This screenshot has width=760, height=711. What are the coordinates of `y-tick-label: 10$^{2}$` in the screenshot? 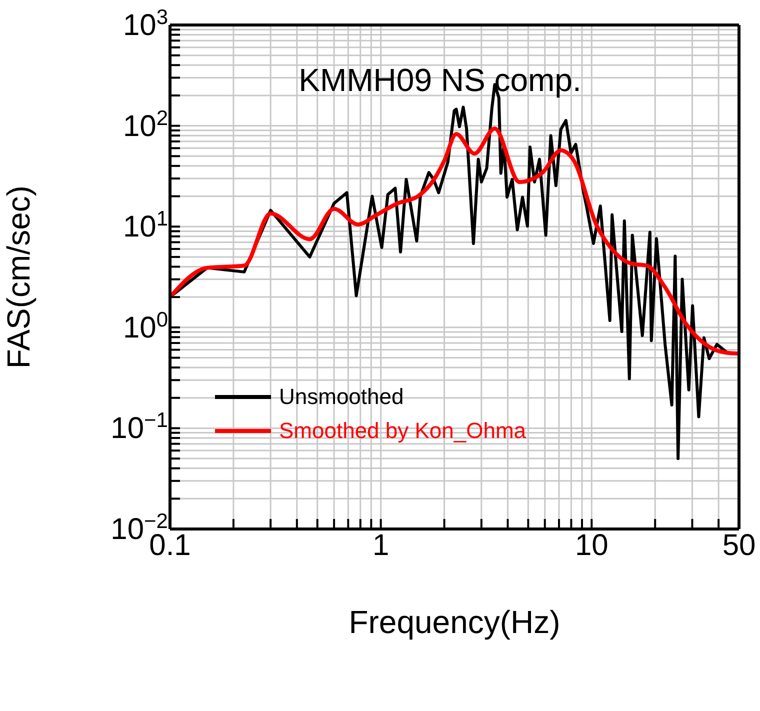 It's located at (145, 124).